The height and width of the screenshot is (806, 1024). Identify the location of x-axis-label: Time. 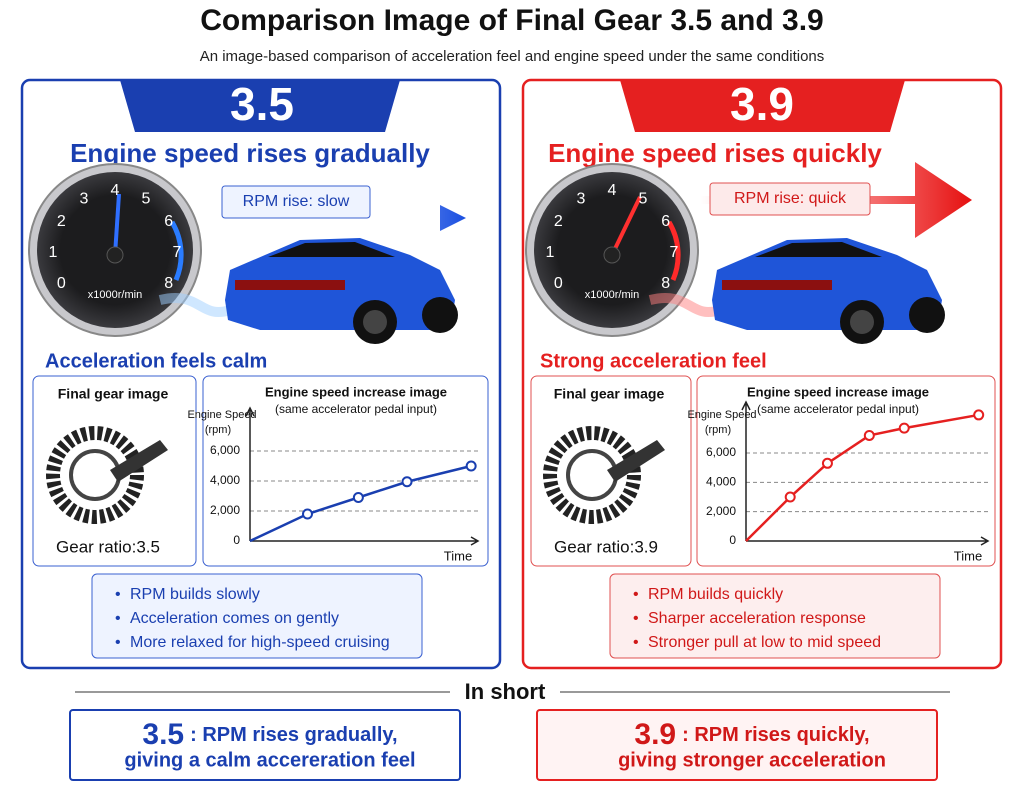
(968, 555).